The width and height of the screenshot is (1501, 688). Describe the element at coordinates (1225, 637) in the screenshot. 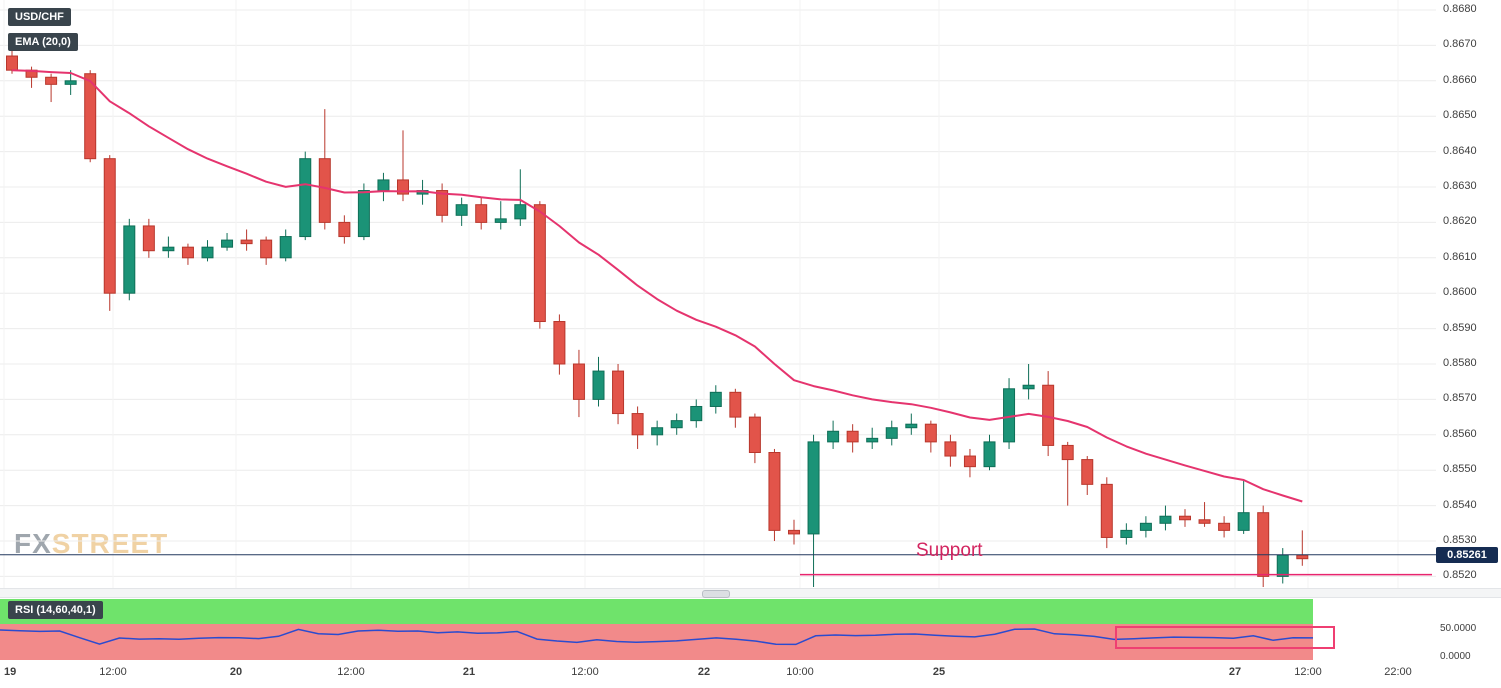

I see `rsi-highlight-box` at that location.